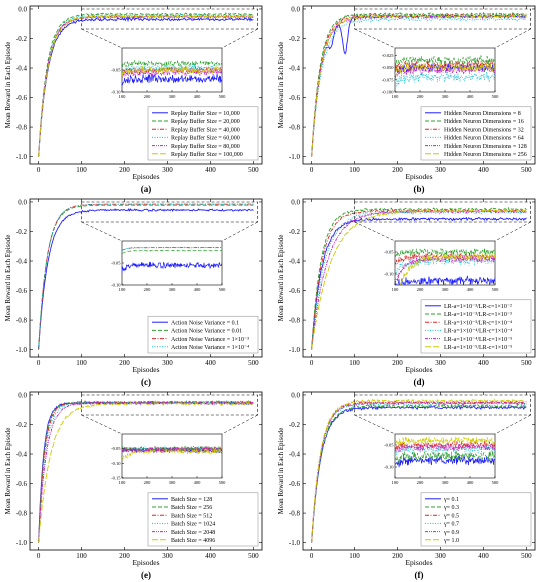 Image resolution: width=550 pixels, height=582 pixels. Describe the element at coordinates (484, 122) in the screenshot. I see `legend-label-2: Hidden Neuron Dimensions = 16` at that location.